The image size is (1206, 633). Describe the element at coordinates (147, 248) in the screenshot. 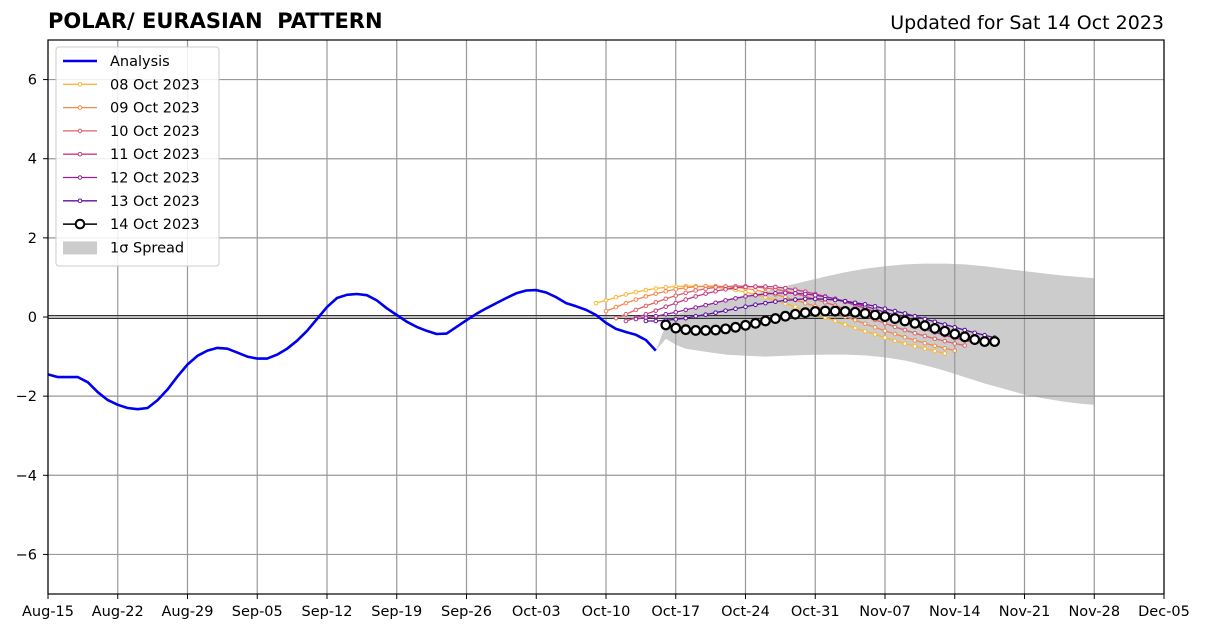

I see `legend-label: 1σ Spread` at that location.